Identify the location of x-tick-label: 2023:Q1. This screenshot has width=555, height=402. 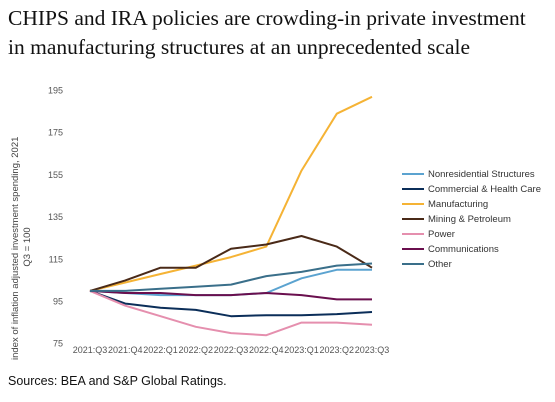
(301, 350).